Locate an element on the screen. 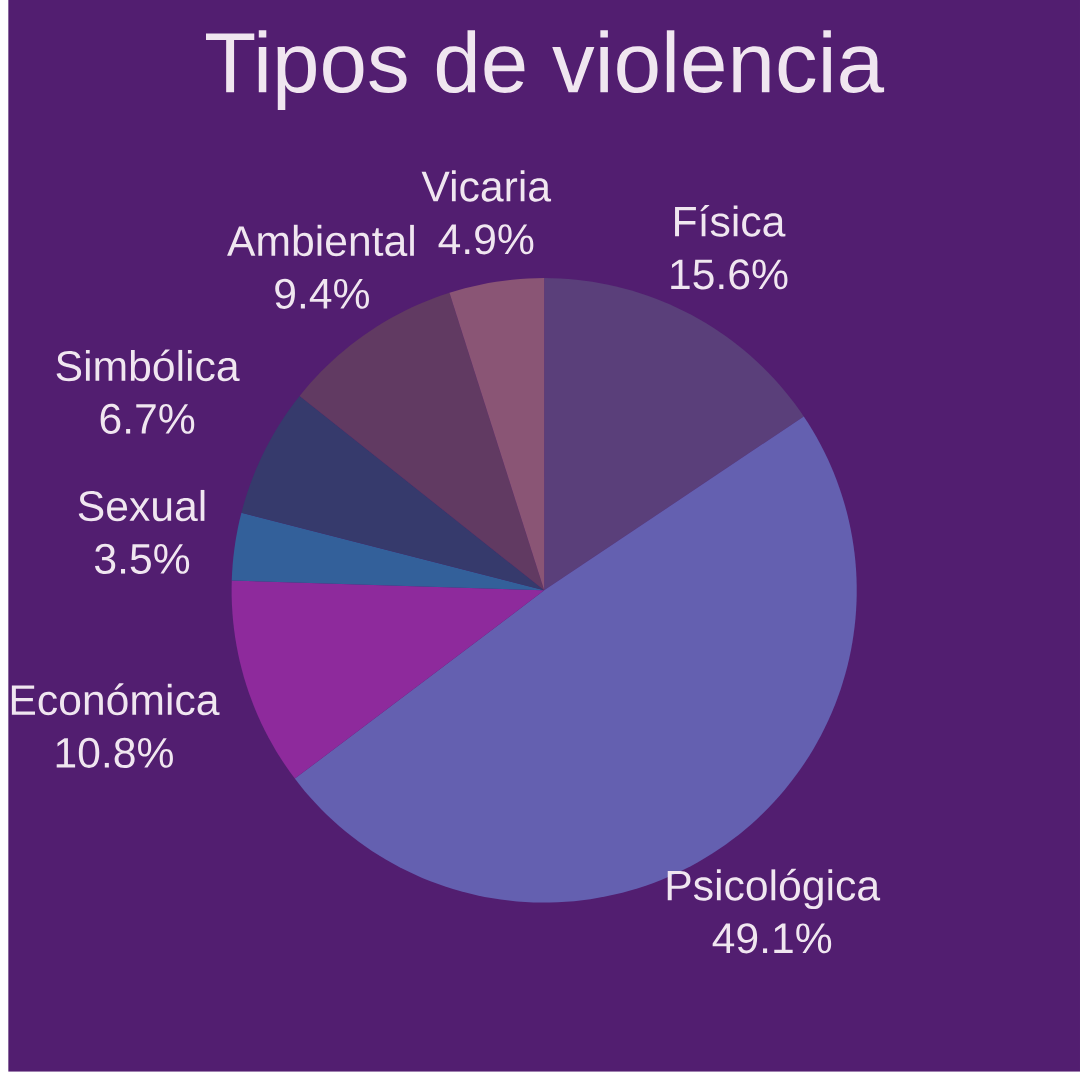  slice-label: Simbólica is located at coordinates (148, 365).